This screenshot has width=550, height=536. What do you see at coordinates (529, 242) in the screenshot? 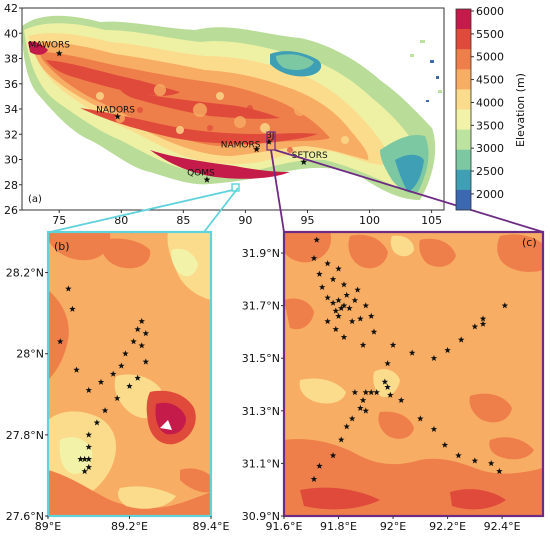
I see `panel-c-label: (c)` at bounding box center [529, 242].